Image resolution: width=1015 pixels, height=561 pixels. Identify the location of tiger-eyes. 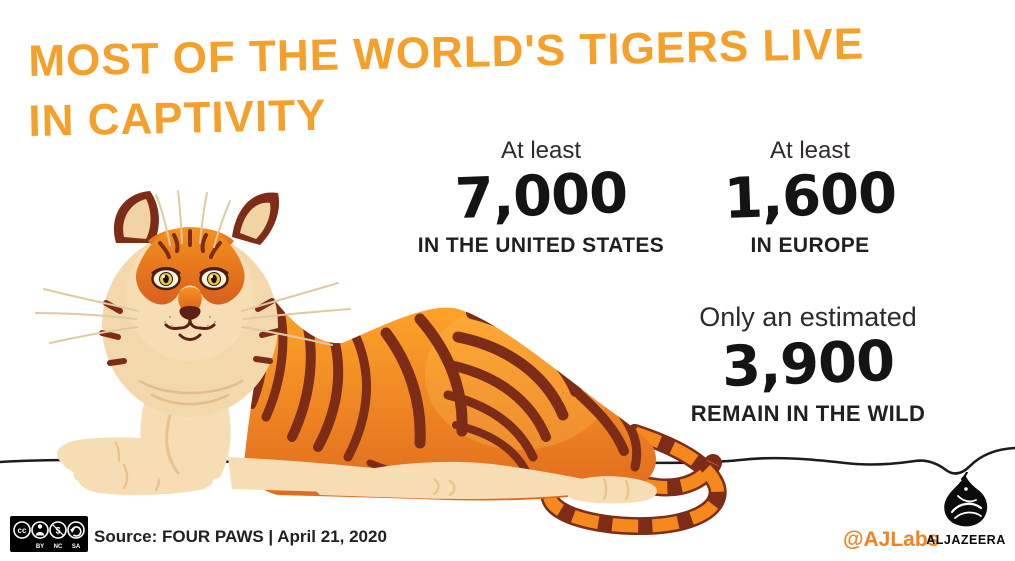
(190, 279).